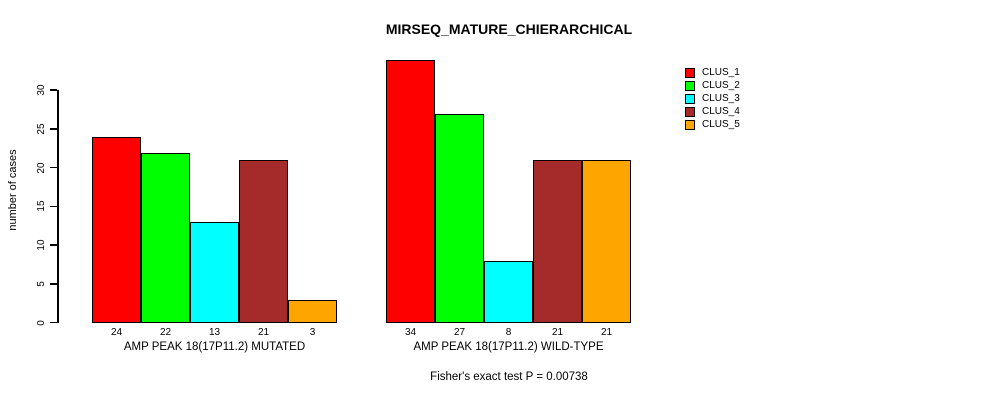 This screenshot has width=990, height=400. I want to click on bar-clus_1-group1, so click(116, 230).